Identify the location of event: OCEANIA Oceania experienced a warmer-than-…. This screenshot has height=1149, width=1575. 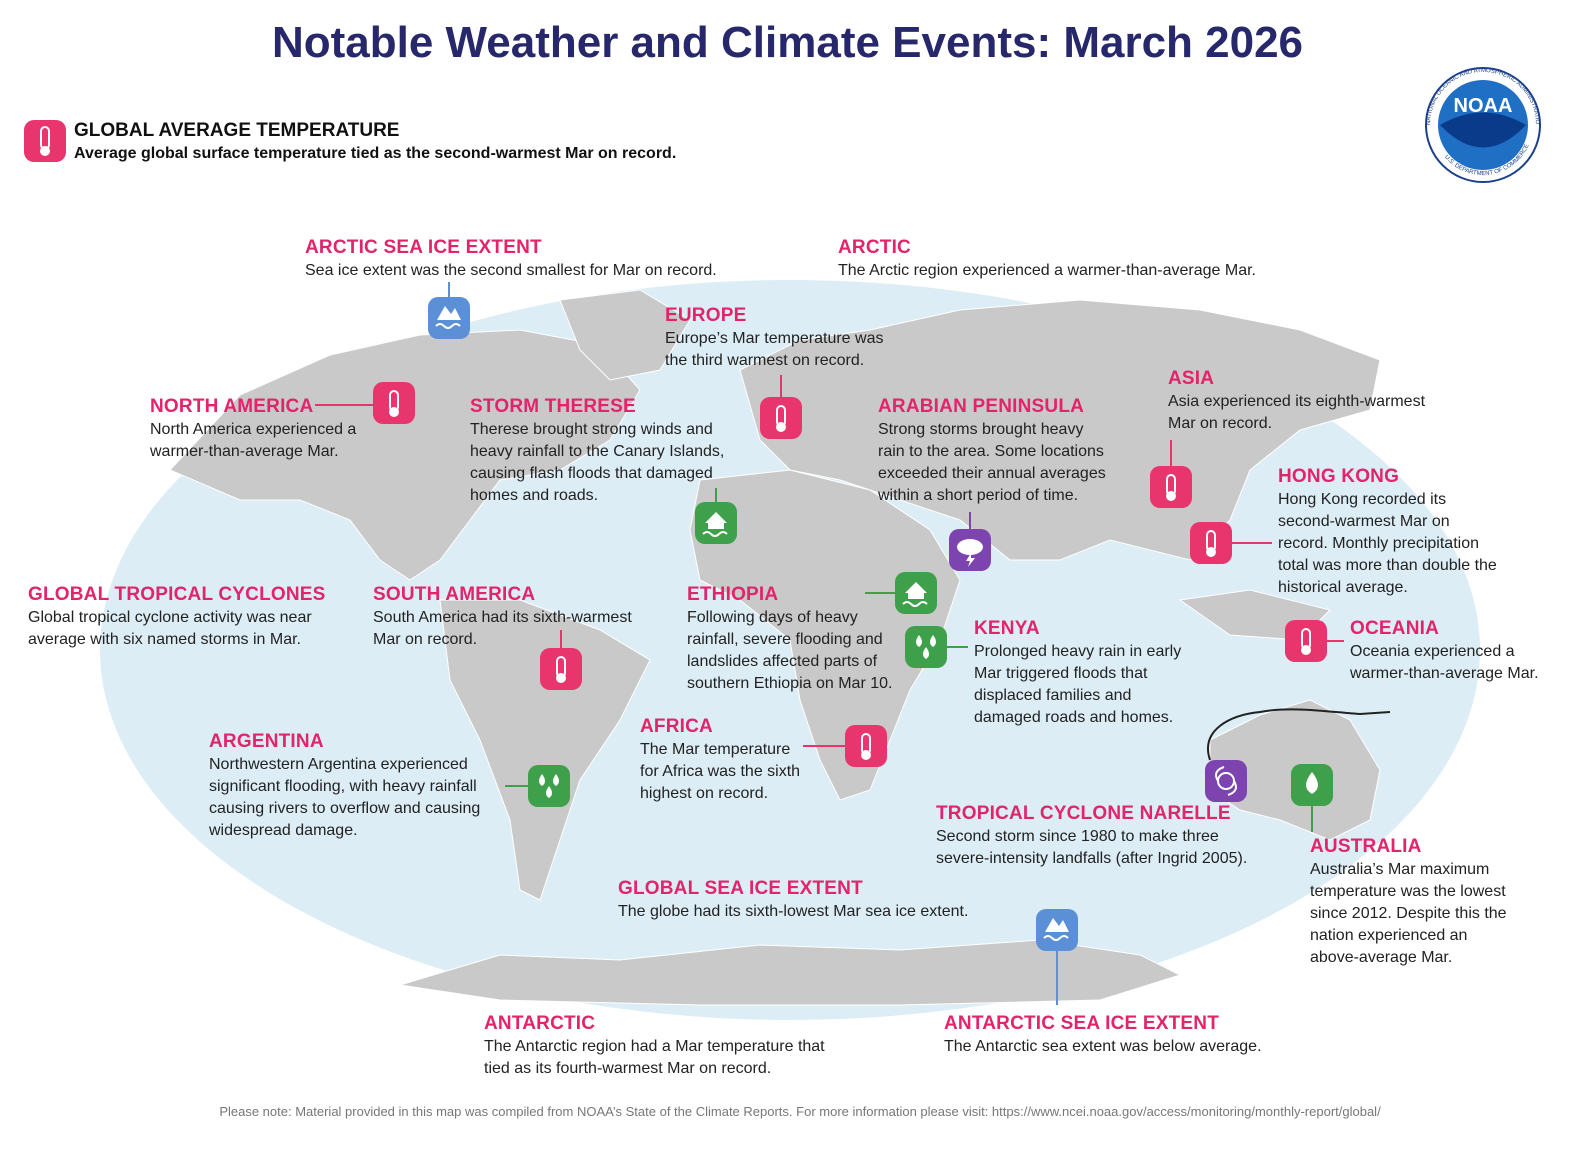
(1444, 651).